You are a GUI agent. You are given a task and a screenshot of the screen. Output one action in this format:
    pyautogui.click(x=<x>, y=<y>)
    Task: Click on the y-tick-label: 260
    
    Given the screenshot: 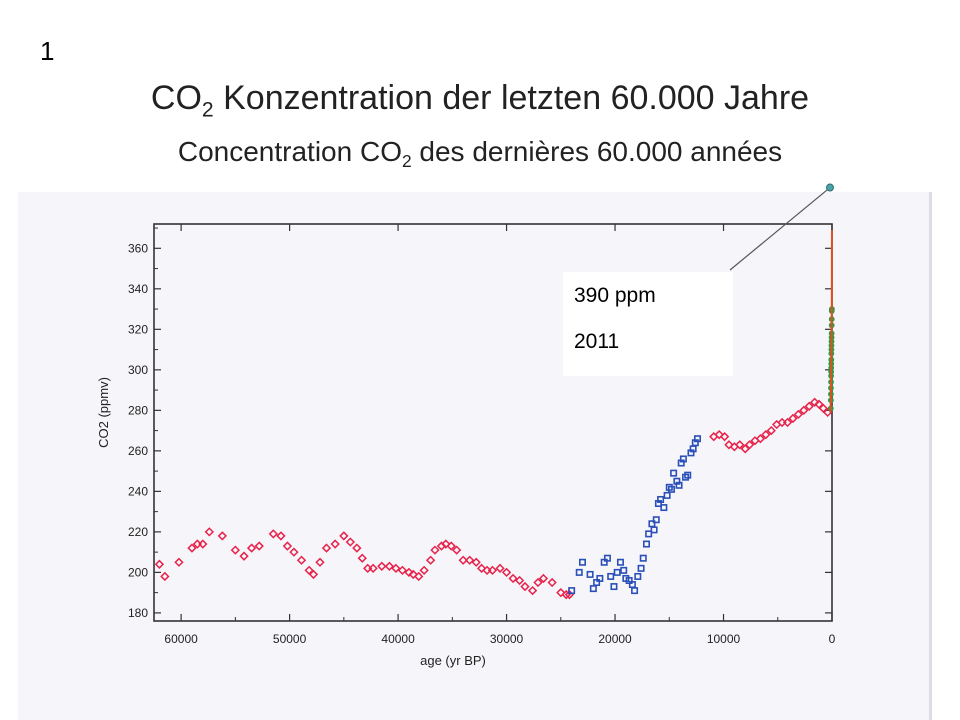 What is the action you would take?
    pyautogui.click(x=138, y=451)
    